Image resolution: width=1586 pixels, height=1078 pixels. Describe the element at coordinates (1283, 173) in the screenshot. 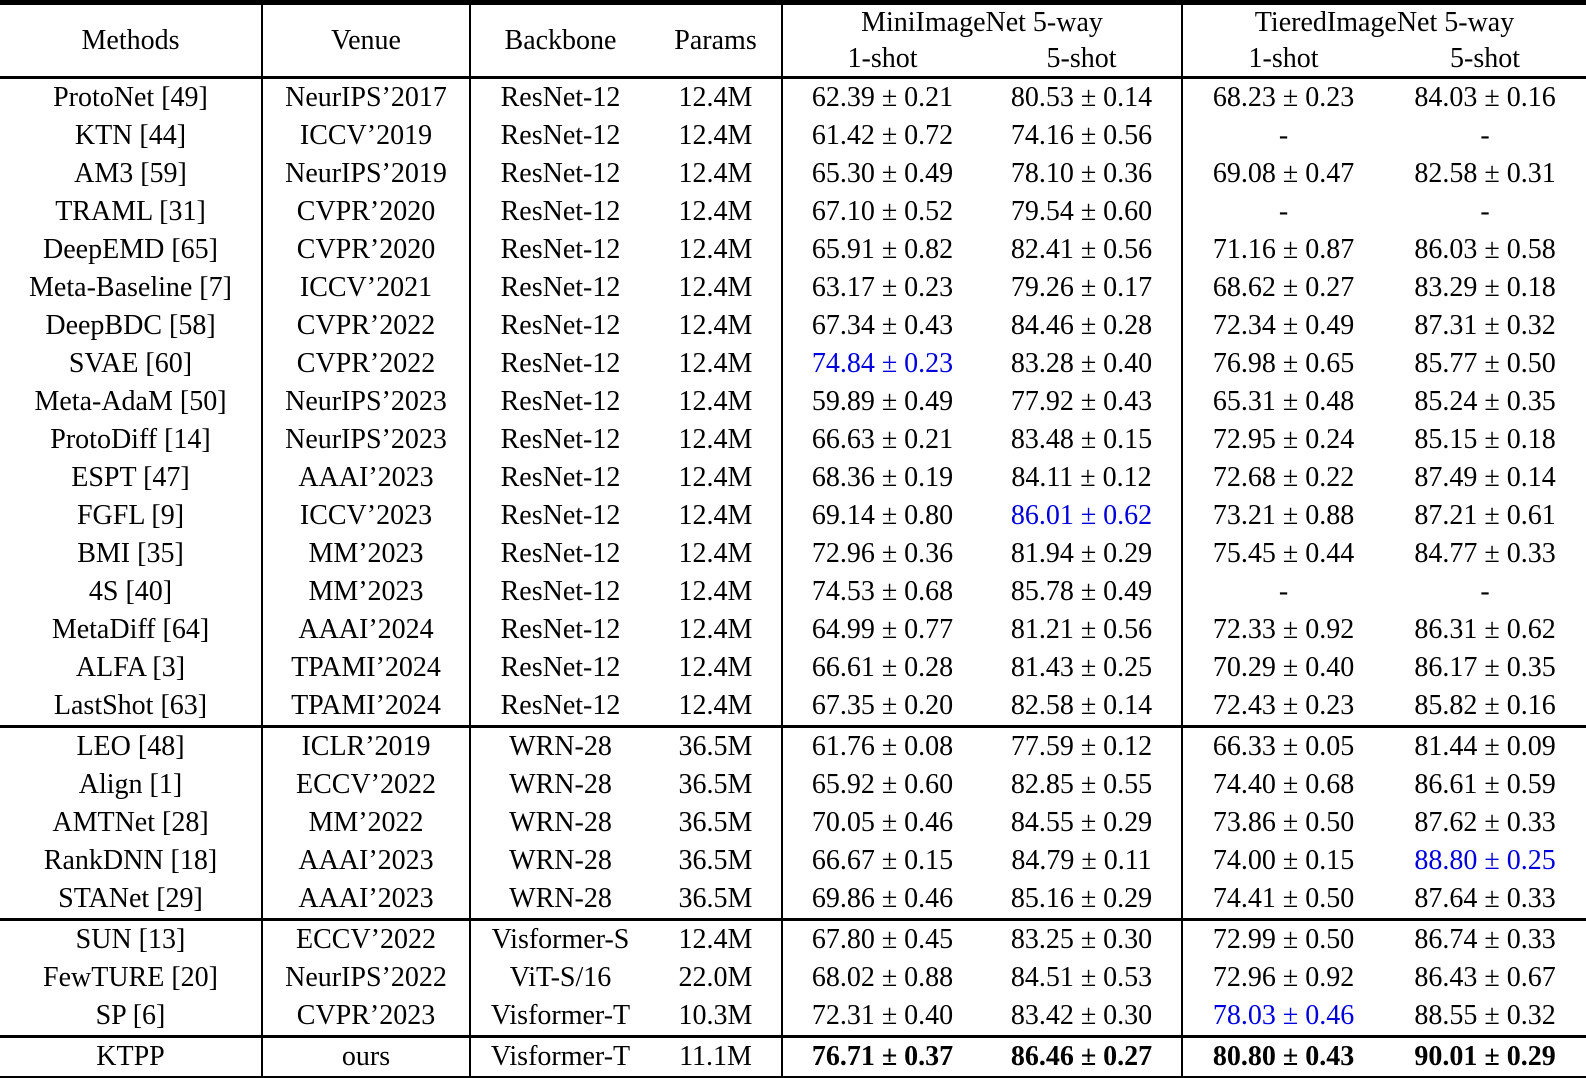

I see `tiered-1shot-cell: 69.08 ± 0.47` at that location.